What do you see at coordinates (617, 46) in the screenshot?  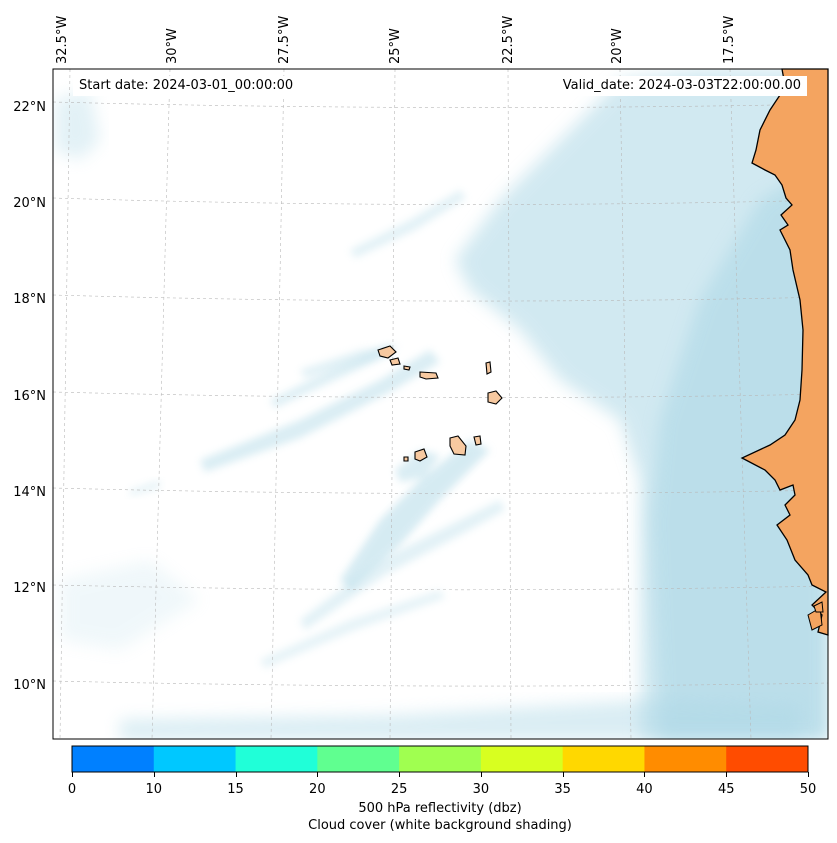 I see `lon-label: 20°W` at bounding box center [617, 46].